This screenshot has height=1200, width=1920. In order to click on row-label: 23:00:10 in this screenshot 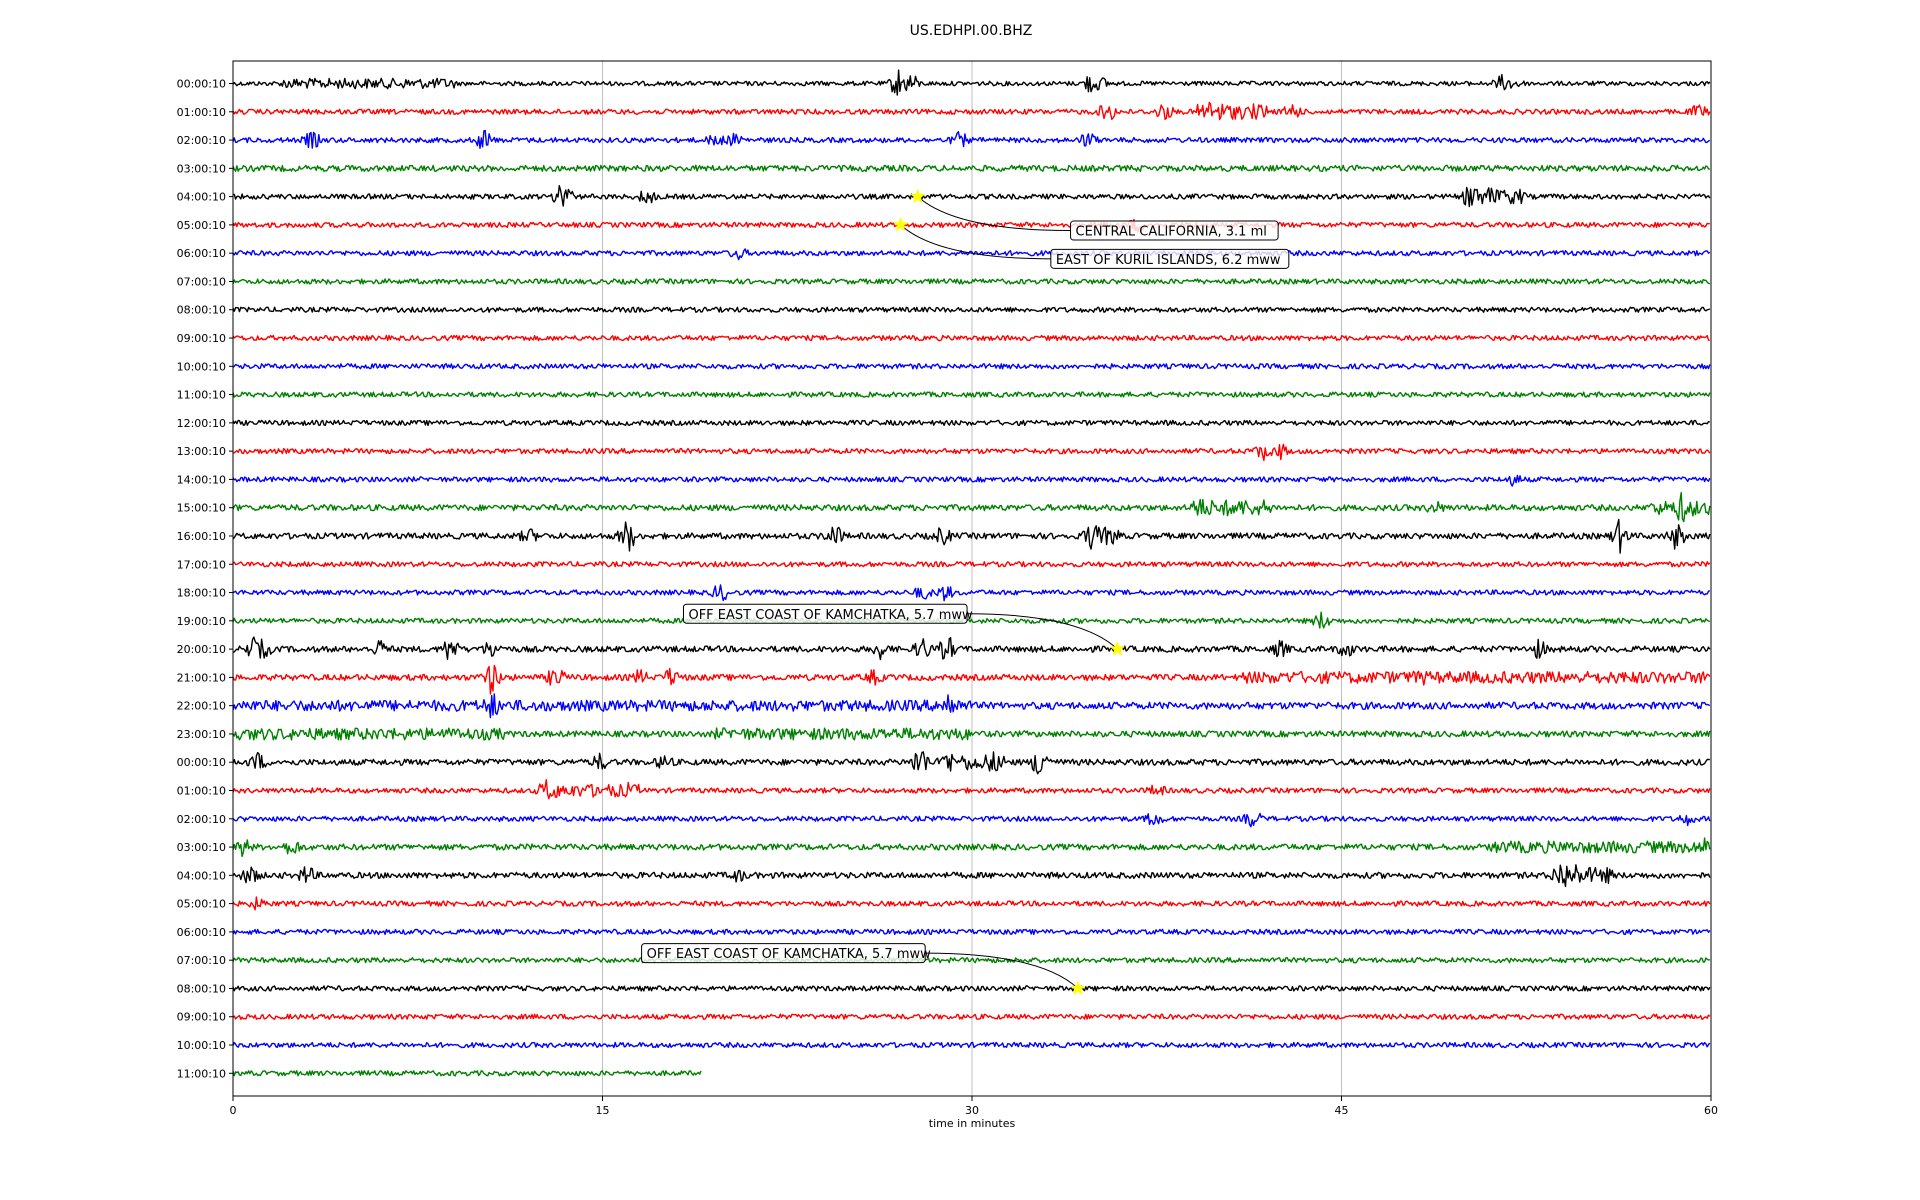, I will do `click(201, 734)`.